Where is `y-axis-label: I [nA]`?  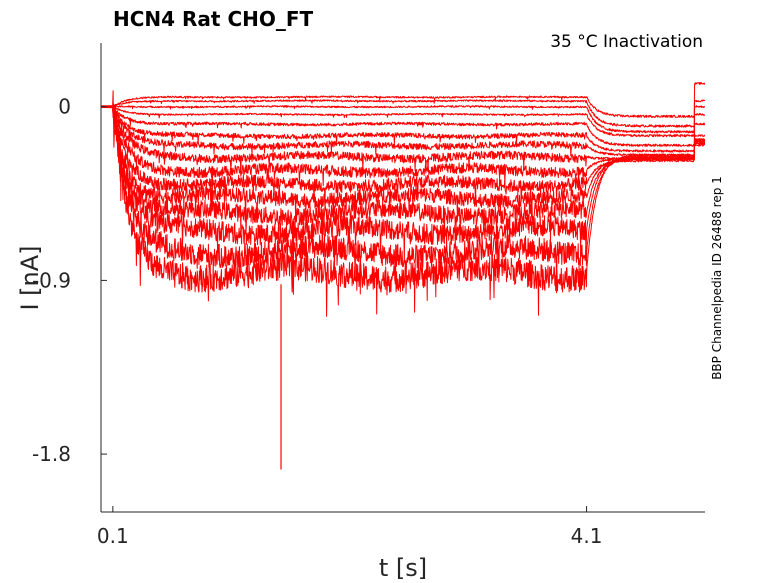
y-axis-label: I [nA] is located at coordinates (30, 277).